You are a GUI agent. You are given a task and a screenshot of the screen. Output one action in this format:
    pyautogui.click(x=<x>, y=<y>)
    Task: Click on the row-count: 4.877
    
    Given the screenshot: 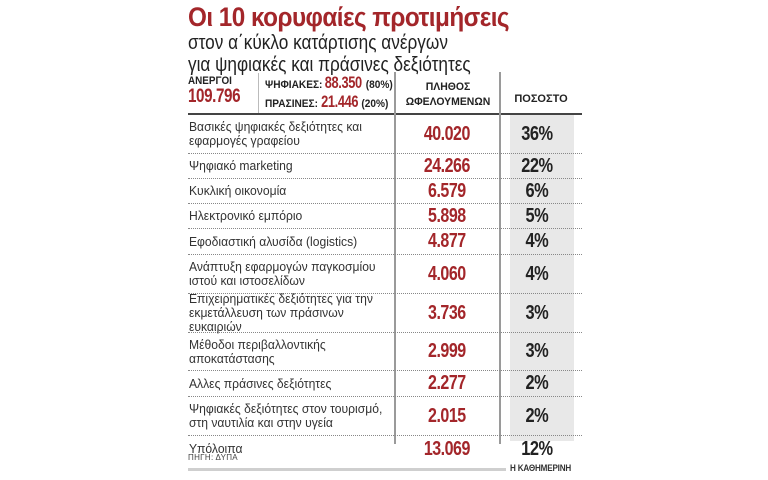 What is the action you would take?
    pyautogui.click(x=447, y=241)
    